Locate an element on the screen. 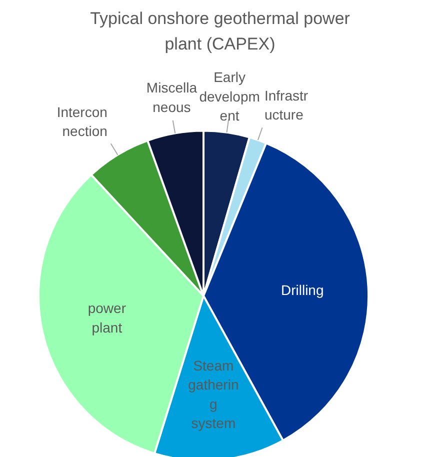 Image resolution: width=439 pixels, height=457 pixels. slice-label: power plant is located at coordinates (107, 318).